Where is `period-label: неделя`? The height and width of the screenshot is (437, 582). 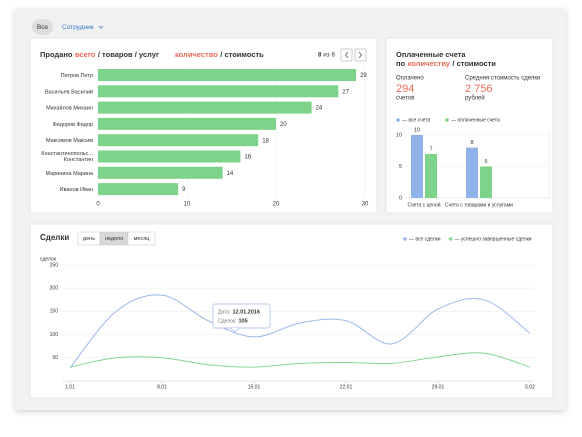 period-label: неделя is located at coordinates (114, 239).